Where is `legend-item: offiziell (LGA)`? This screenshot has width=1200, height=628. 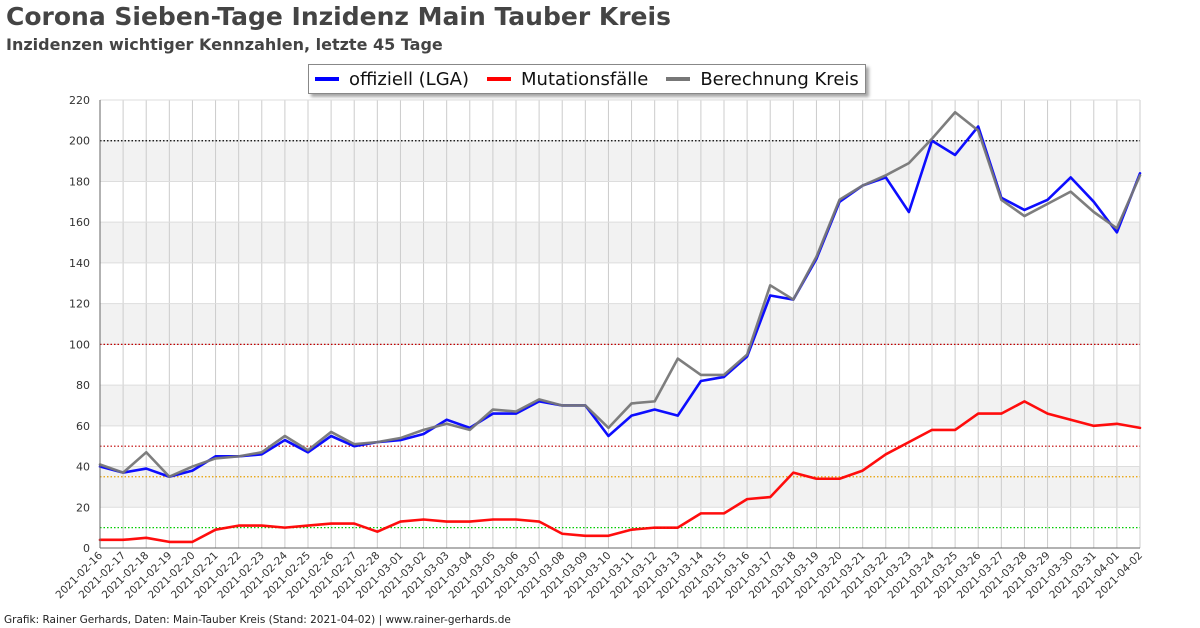 legend-item: offiziell (LGA) is located at coordinates (392, 79).